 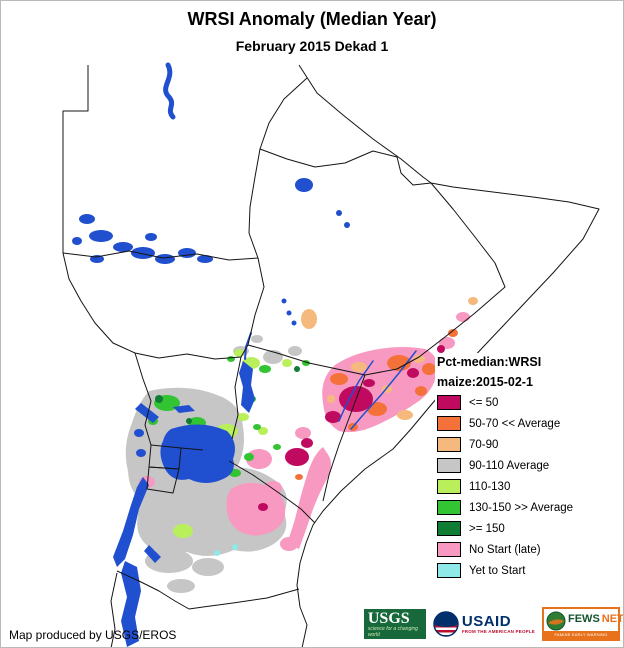 What do you see at coordinates (612, 619) in the screenshot?
I see `fewsnet-logo-text-net: NET` at bounding box center [612, 619].